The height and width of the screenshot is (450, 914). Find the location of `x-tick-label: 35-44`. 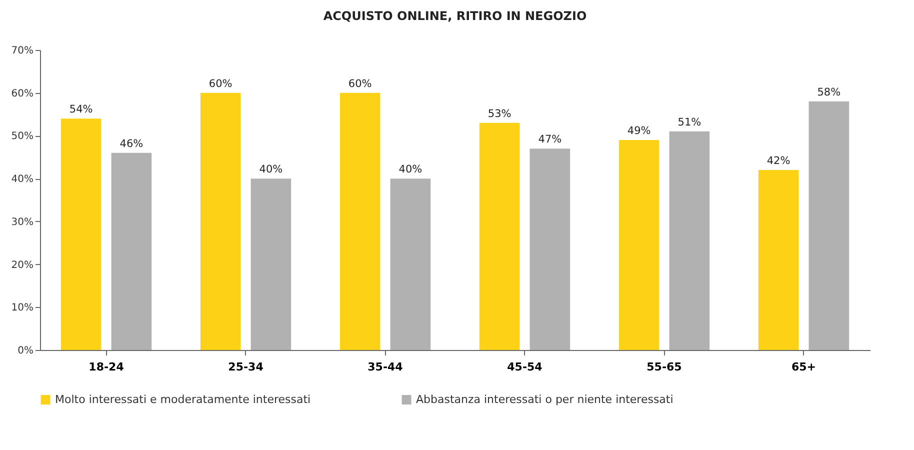

x-tick-label: 35-44 is located at coordinates (386, 367).